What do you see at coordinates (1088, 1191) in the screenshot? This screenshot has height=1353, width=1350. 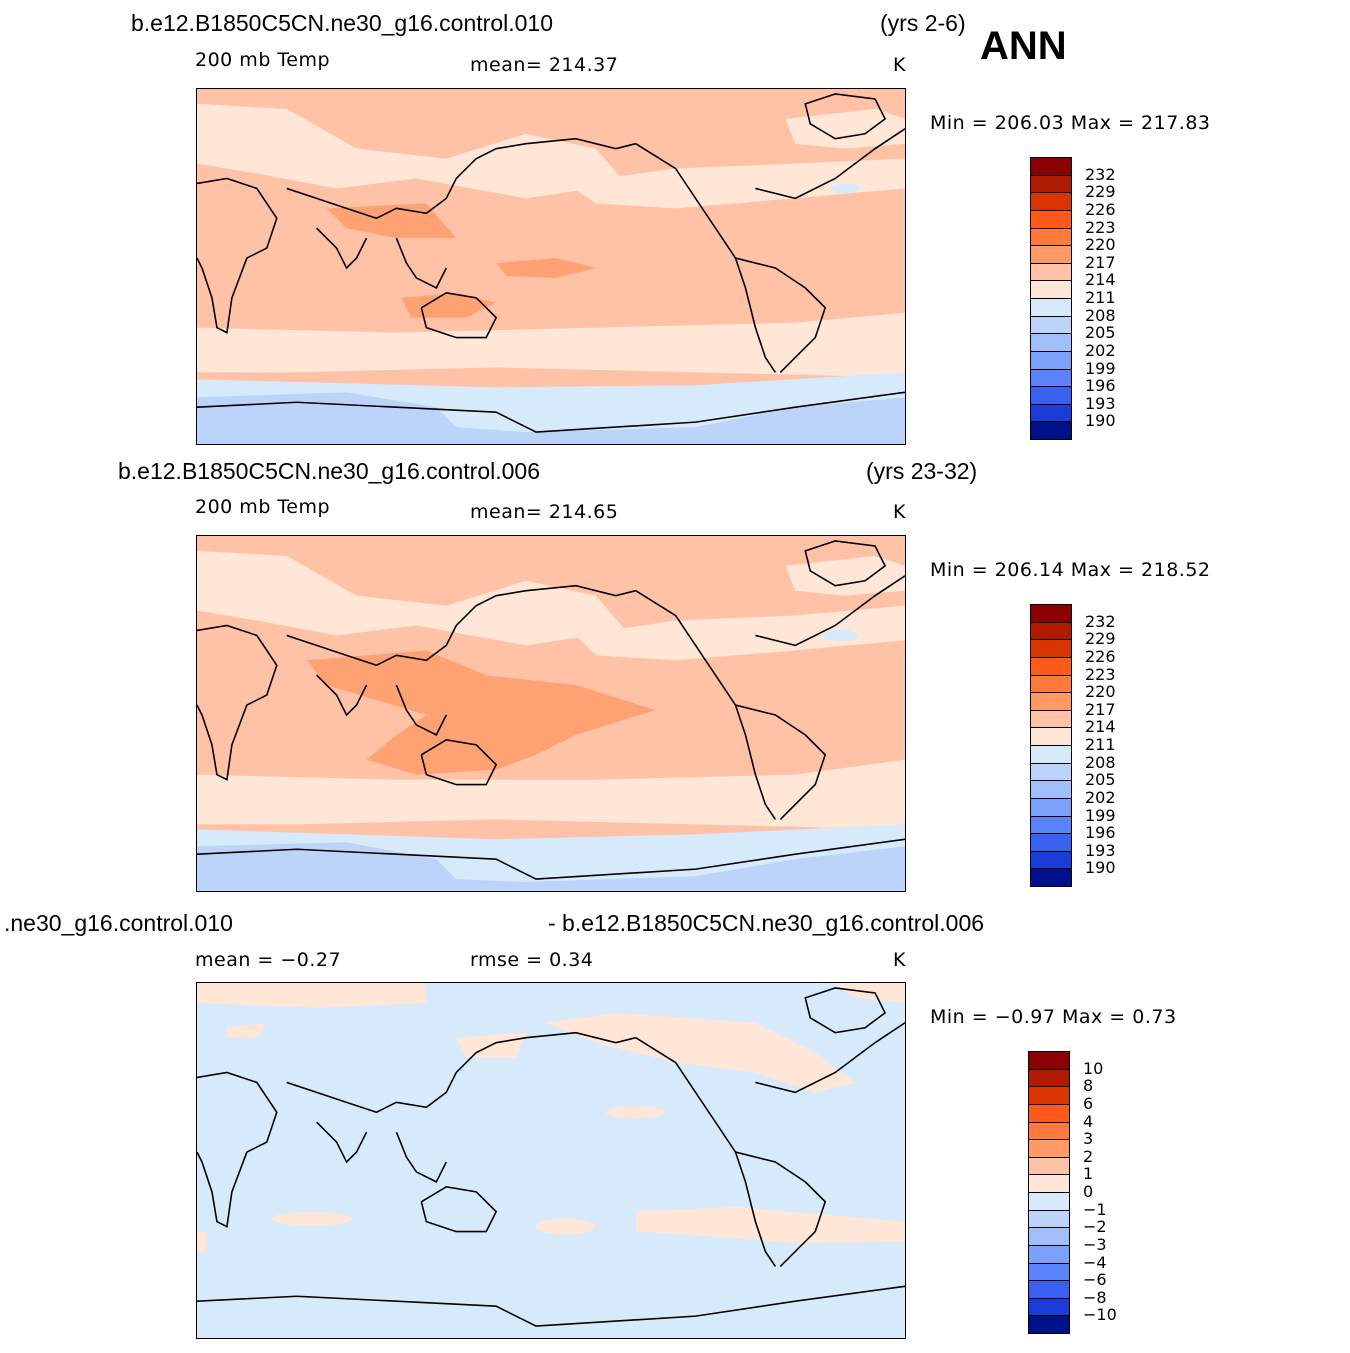 I see `panel3-colorbar-label: 0` at bounding box center [1088, 1191].